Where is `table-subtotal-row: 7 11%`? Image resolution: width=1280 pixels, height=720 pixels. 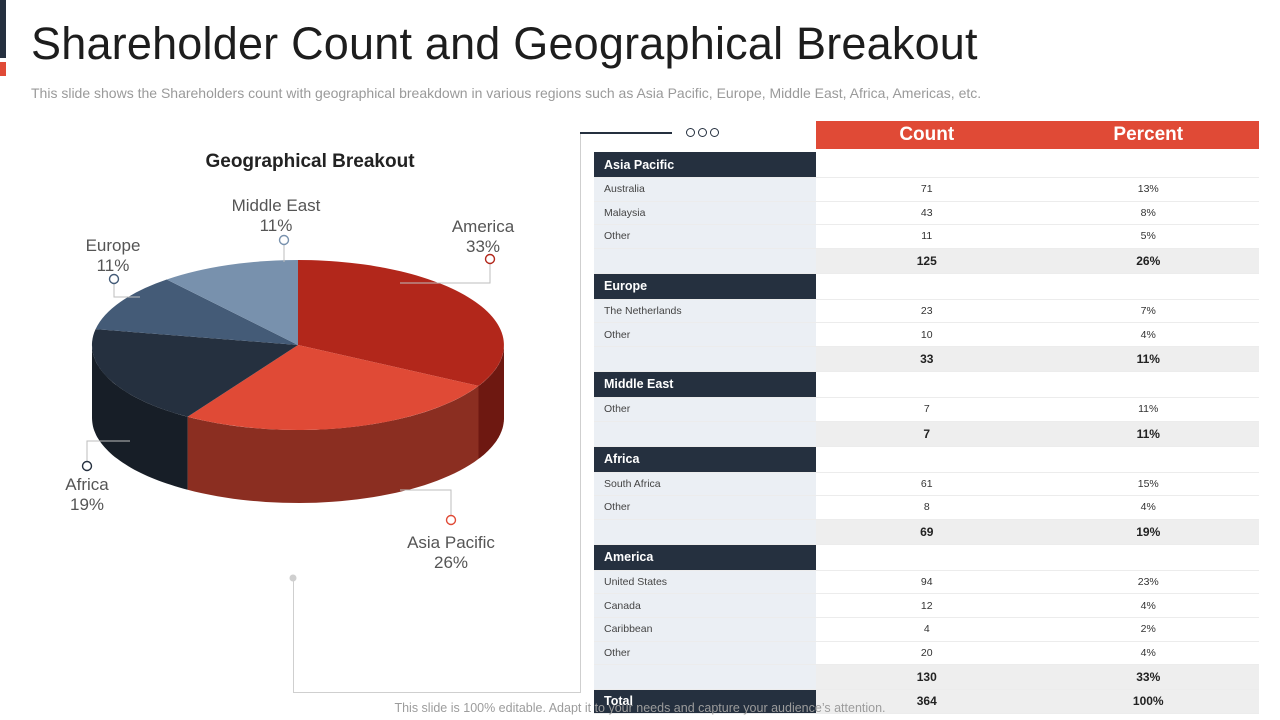 table-subtotal-row: 7 11% is located at coordinates (926, 434).